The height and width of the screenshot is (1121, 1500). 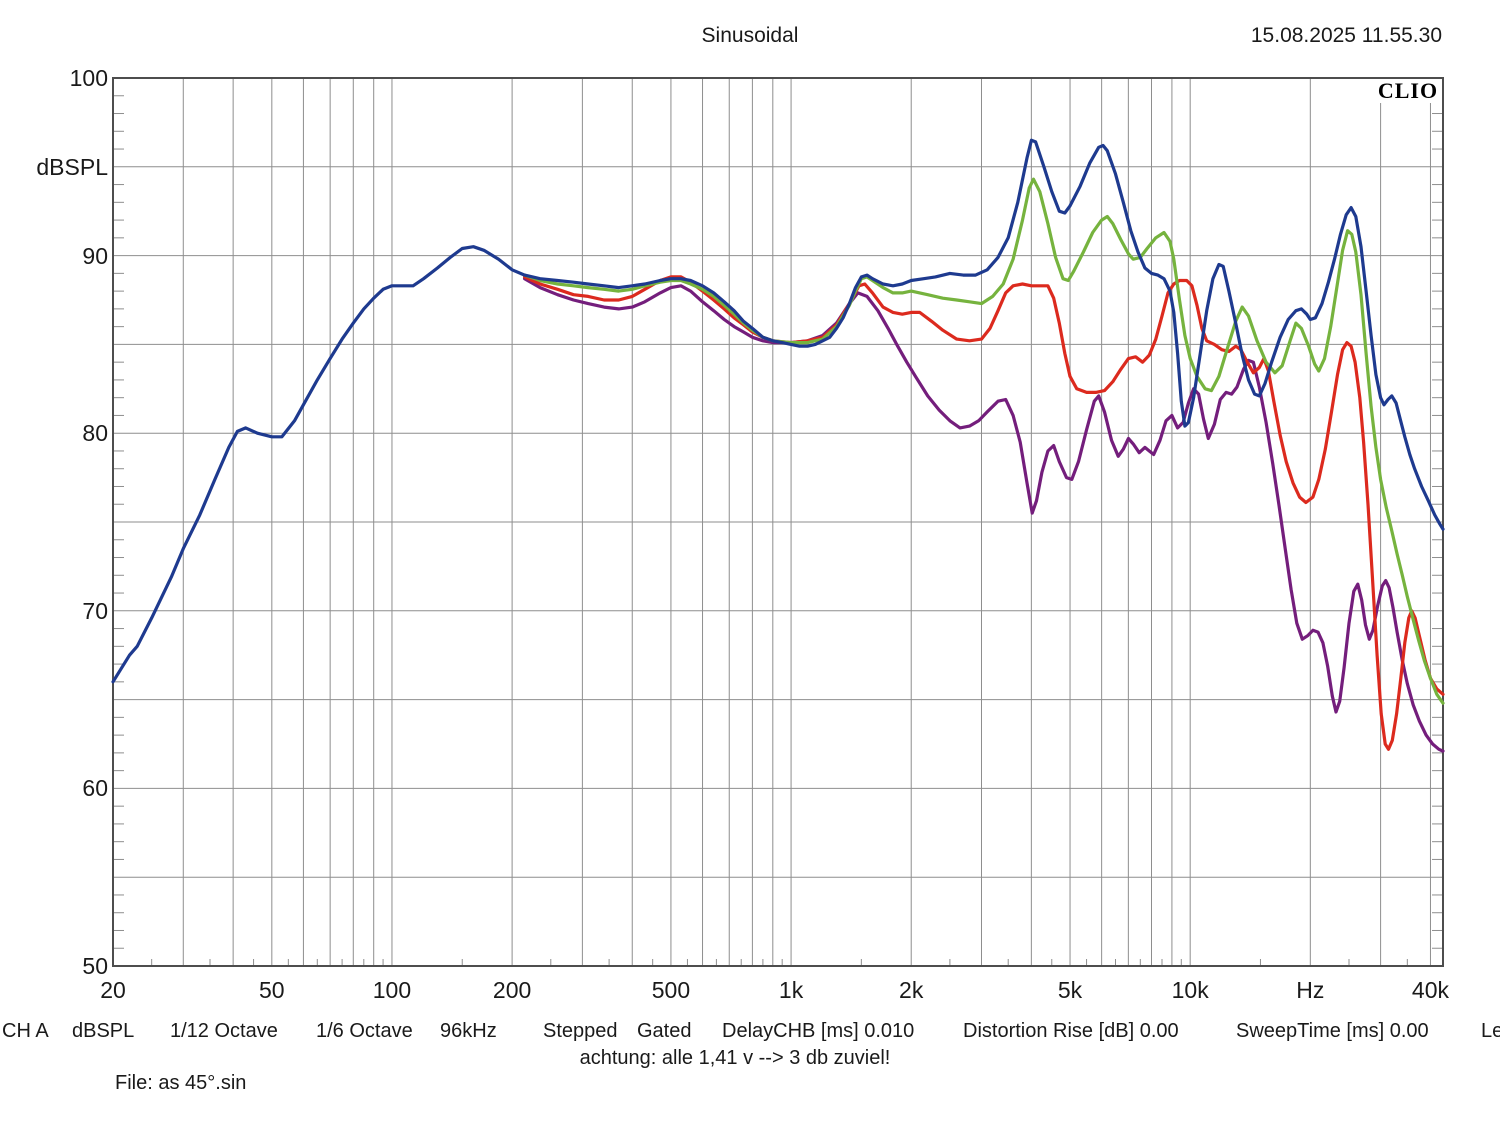 I want to click on x-tick-label: 1k, so click(x=791, y=990).